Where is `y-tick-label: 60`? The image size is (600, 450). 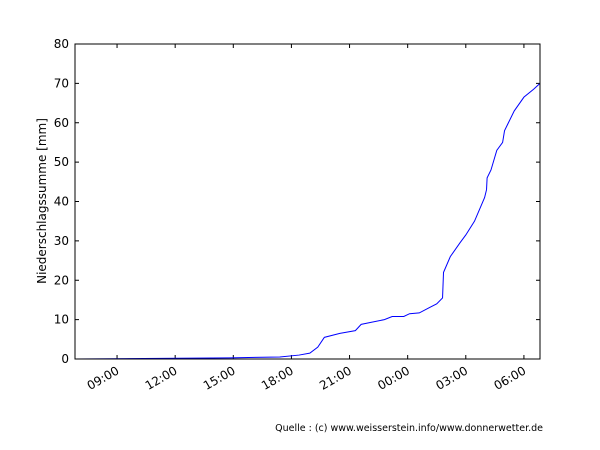
y-tick-label: 60 is located at coordinates (61, 123).